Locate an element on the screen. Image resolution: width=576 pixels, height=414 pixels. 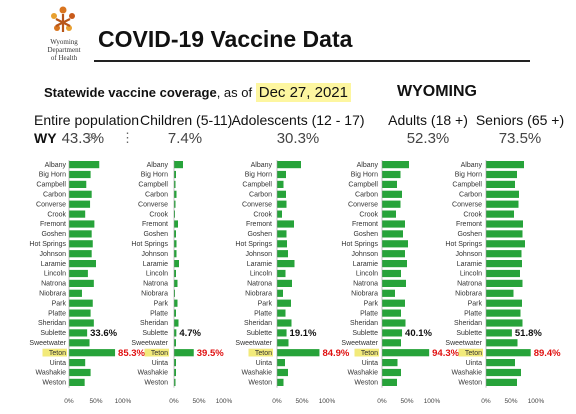
county-label: Washakie is located at coordinates (467, 373).